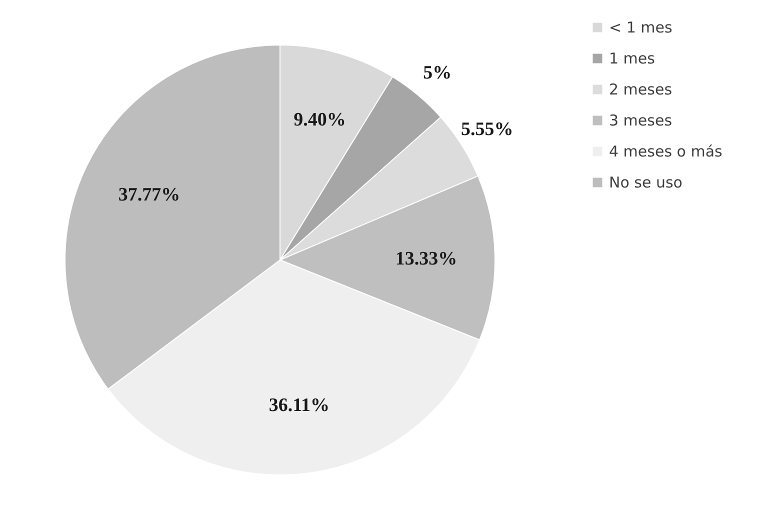 Image resolution: width=772 pixels, height=512 pixels. Describe the element at coordinates (487, 129) in the screenshot. I see `data-label: 5.55%` at that location.